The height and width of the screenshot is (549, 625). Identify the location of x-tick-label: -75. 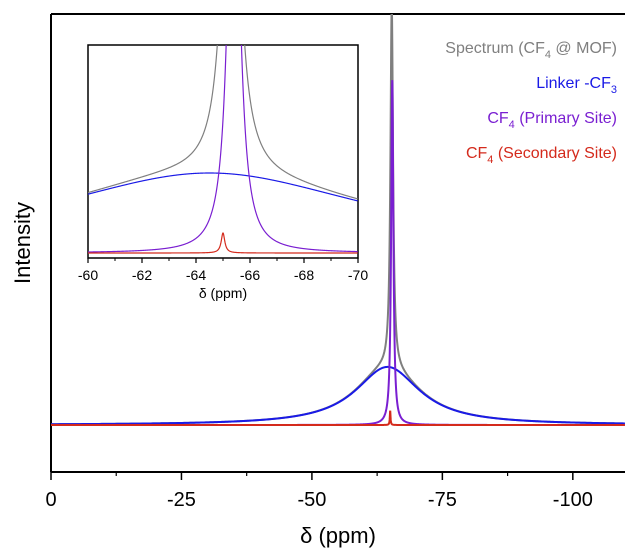
(442, 500).